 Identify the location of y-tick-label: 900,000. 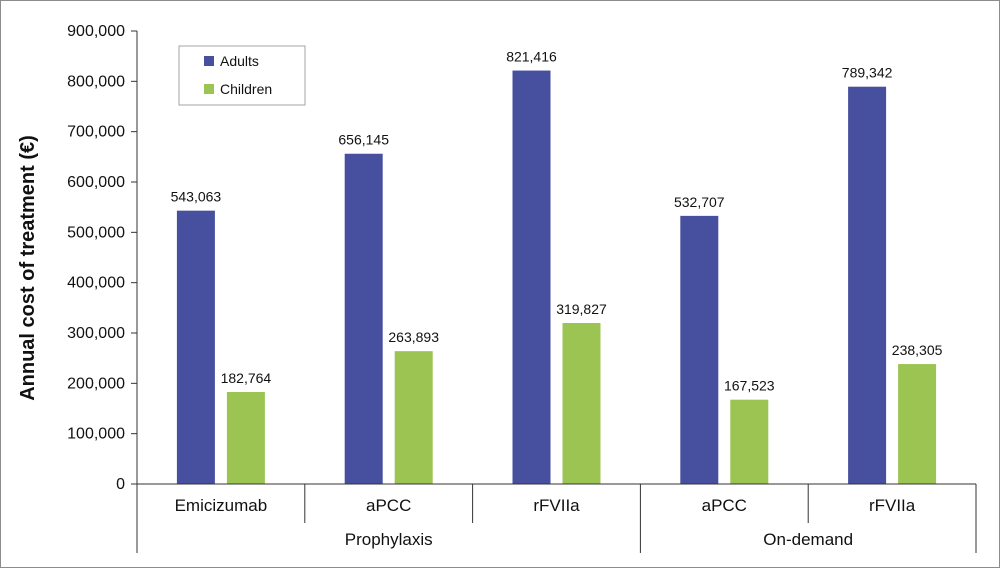
(96, 31).